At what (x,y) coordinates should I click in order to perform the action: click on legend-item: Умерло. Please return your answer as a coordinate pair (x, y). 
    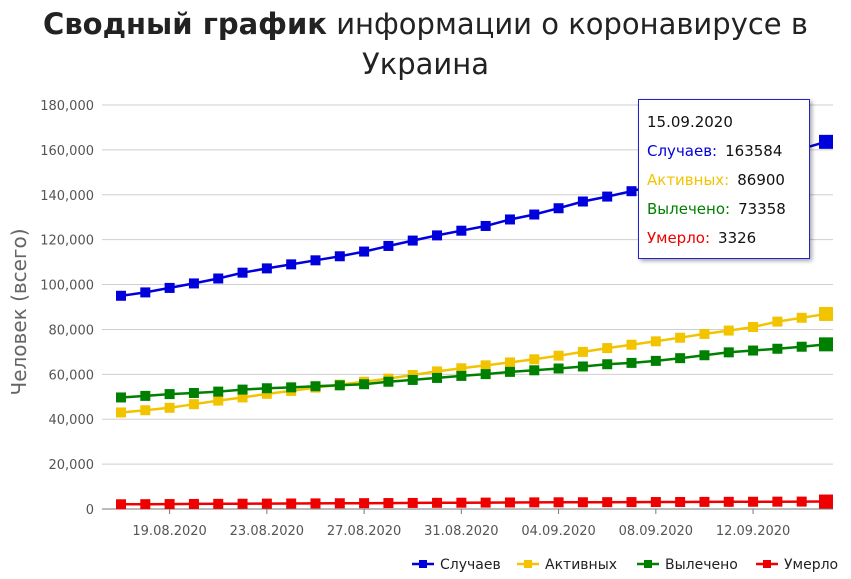
    Looking at the image, I should click on (797, 565).